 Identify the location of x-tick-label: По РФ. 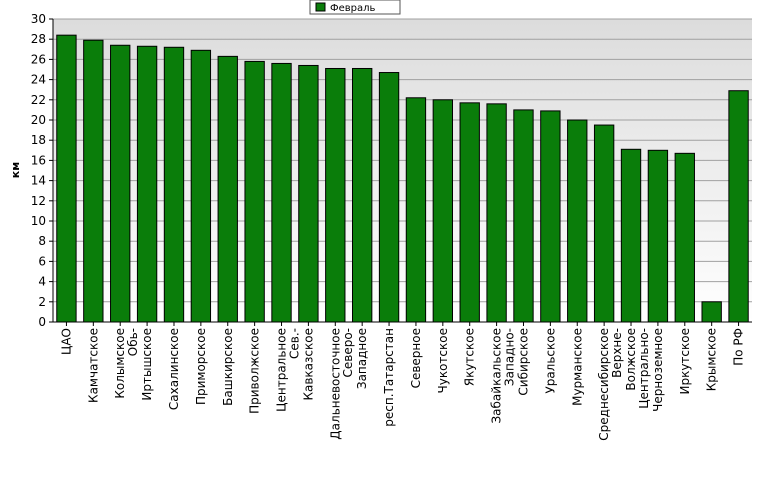
(739, 347).